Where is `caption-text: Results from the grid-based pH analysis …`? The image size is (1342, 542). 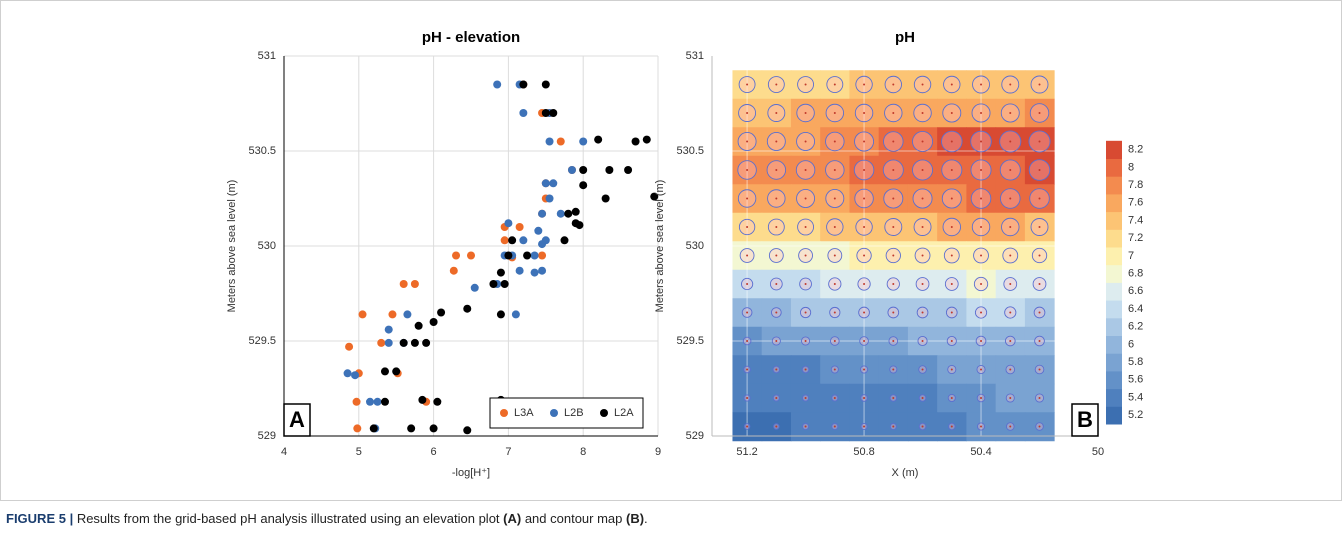 caption-text: Results from the grid-based pH analysis … is located at coordinates (288, 518).